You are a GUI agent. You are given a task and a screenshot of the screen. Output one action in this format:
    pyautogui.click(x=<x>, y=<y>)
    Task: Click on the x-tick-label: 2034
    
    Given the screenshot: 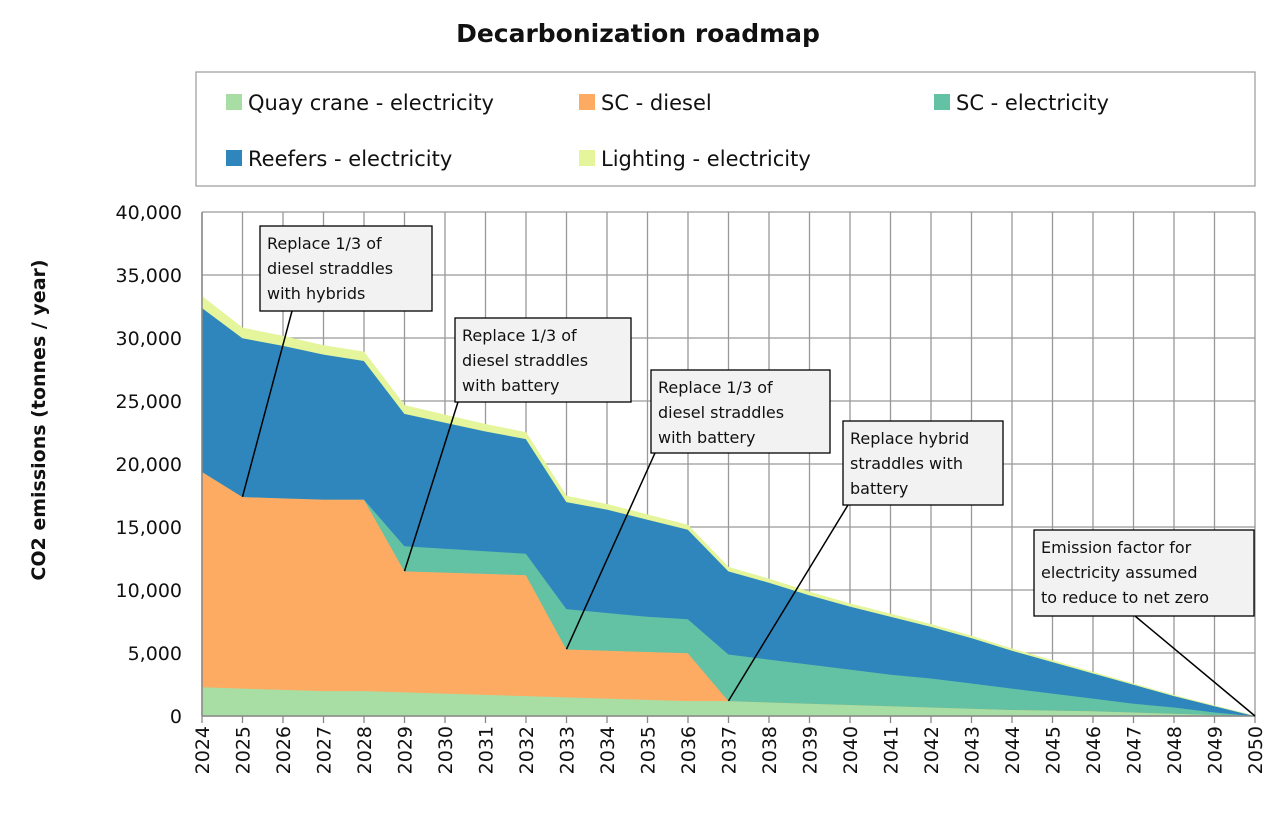 What is the action you would take?
    pyautogui.click(x=608, y=750)
    